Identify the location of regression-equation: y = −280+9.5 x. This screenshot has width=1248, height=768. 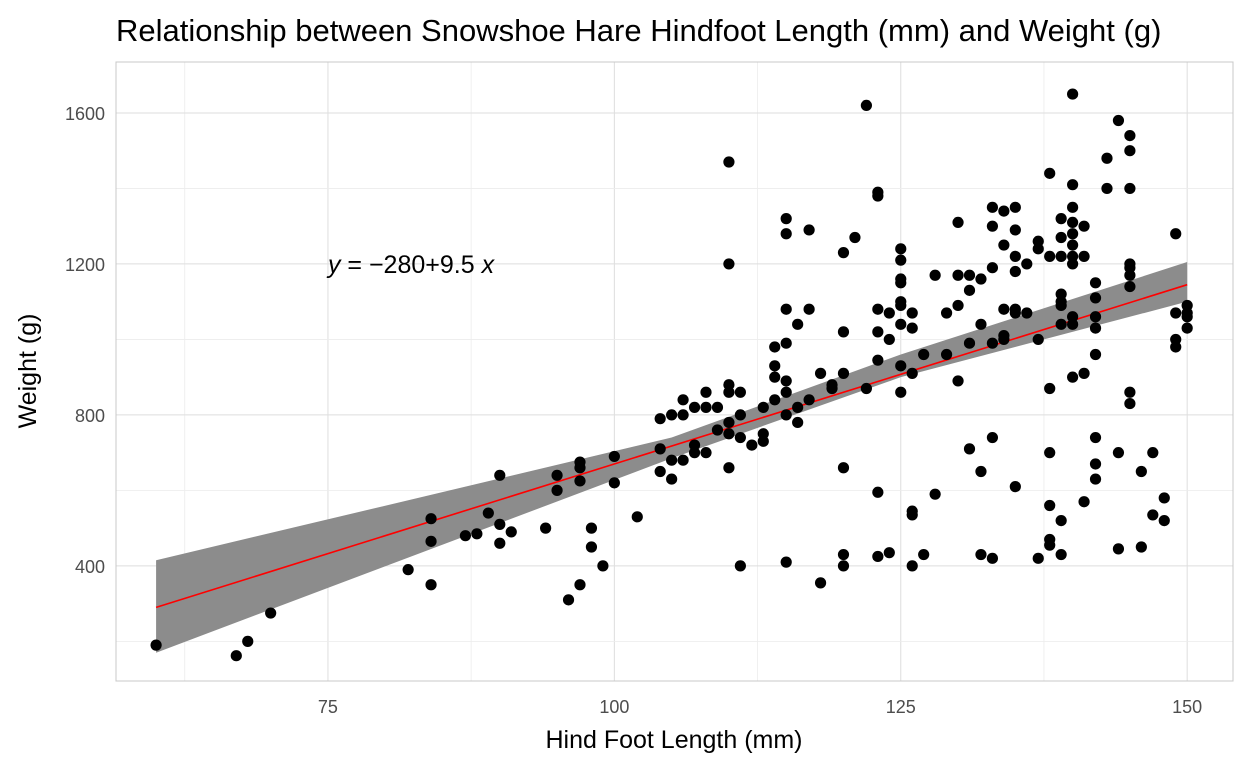
(411, 265).